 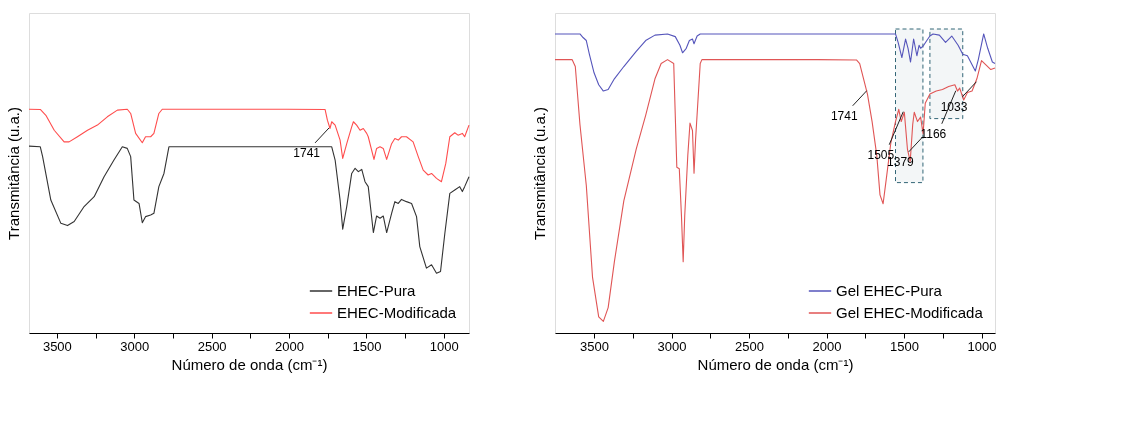 What do you see at coordinates (933, 133) in the screenshot?
I see `annotation: 1166` at bounding box center [933, 133].